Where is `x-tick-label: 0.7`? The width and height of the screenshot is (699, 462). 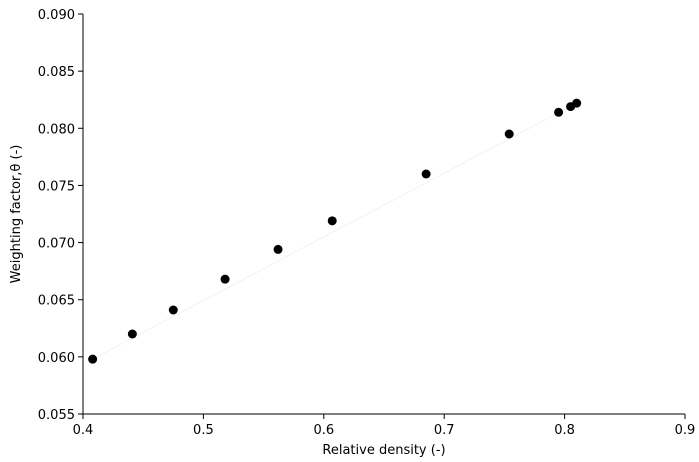 x-tick-label: 0.7 is located at coordinates (444, 430).